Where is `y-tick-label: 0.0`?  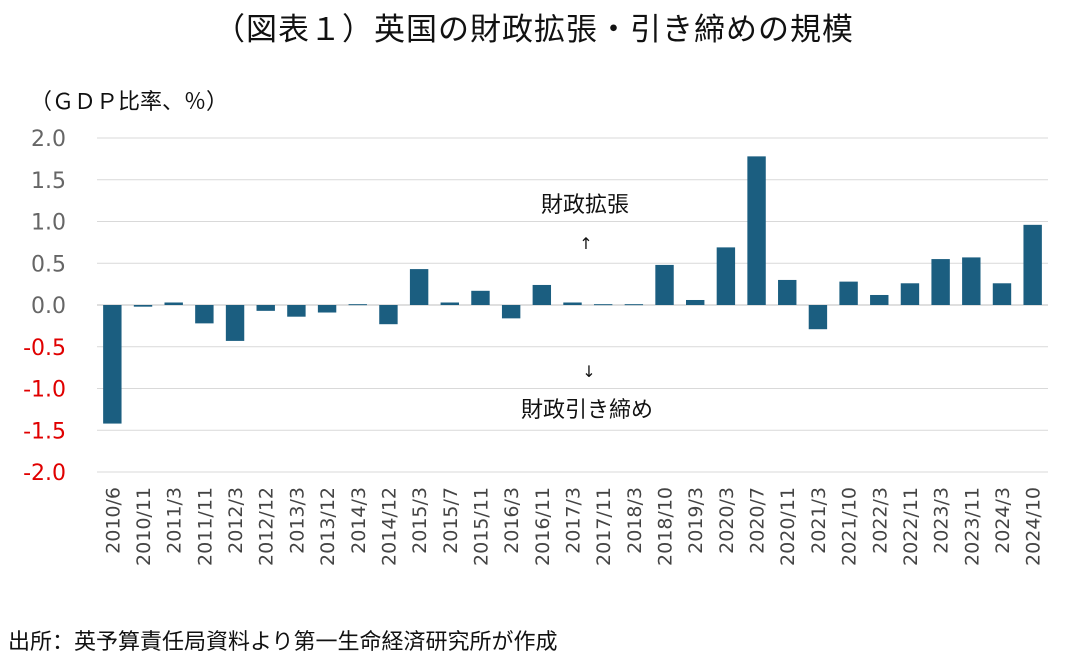
y-tick-label: 0.0 is located at coordinates (48, 306).